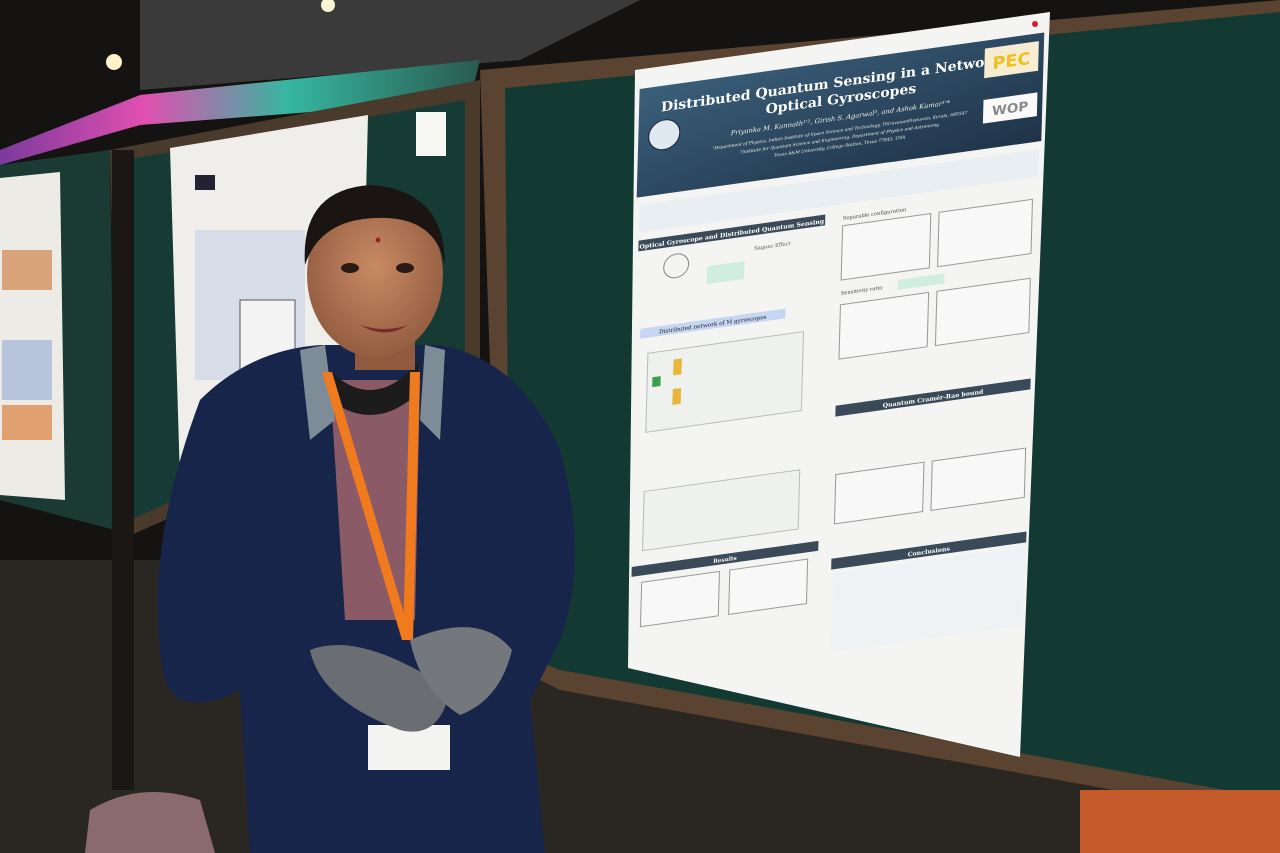  Describe the element at coordinates (1180, 821) in the screenshot. I see `orange-object` at that location.